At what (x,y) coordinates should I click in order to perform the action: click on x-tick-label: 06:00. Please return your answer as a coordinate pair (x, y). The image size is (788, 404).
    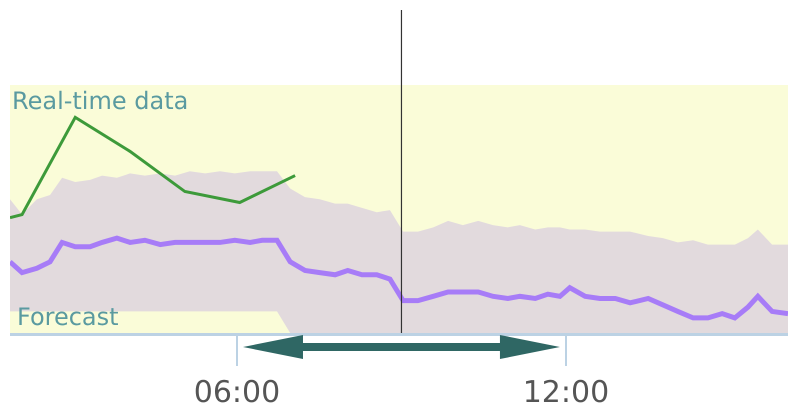
    Looking at the image, I should click on (237, 389).